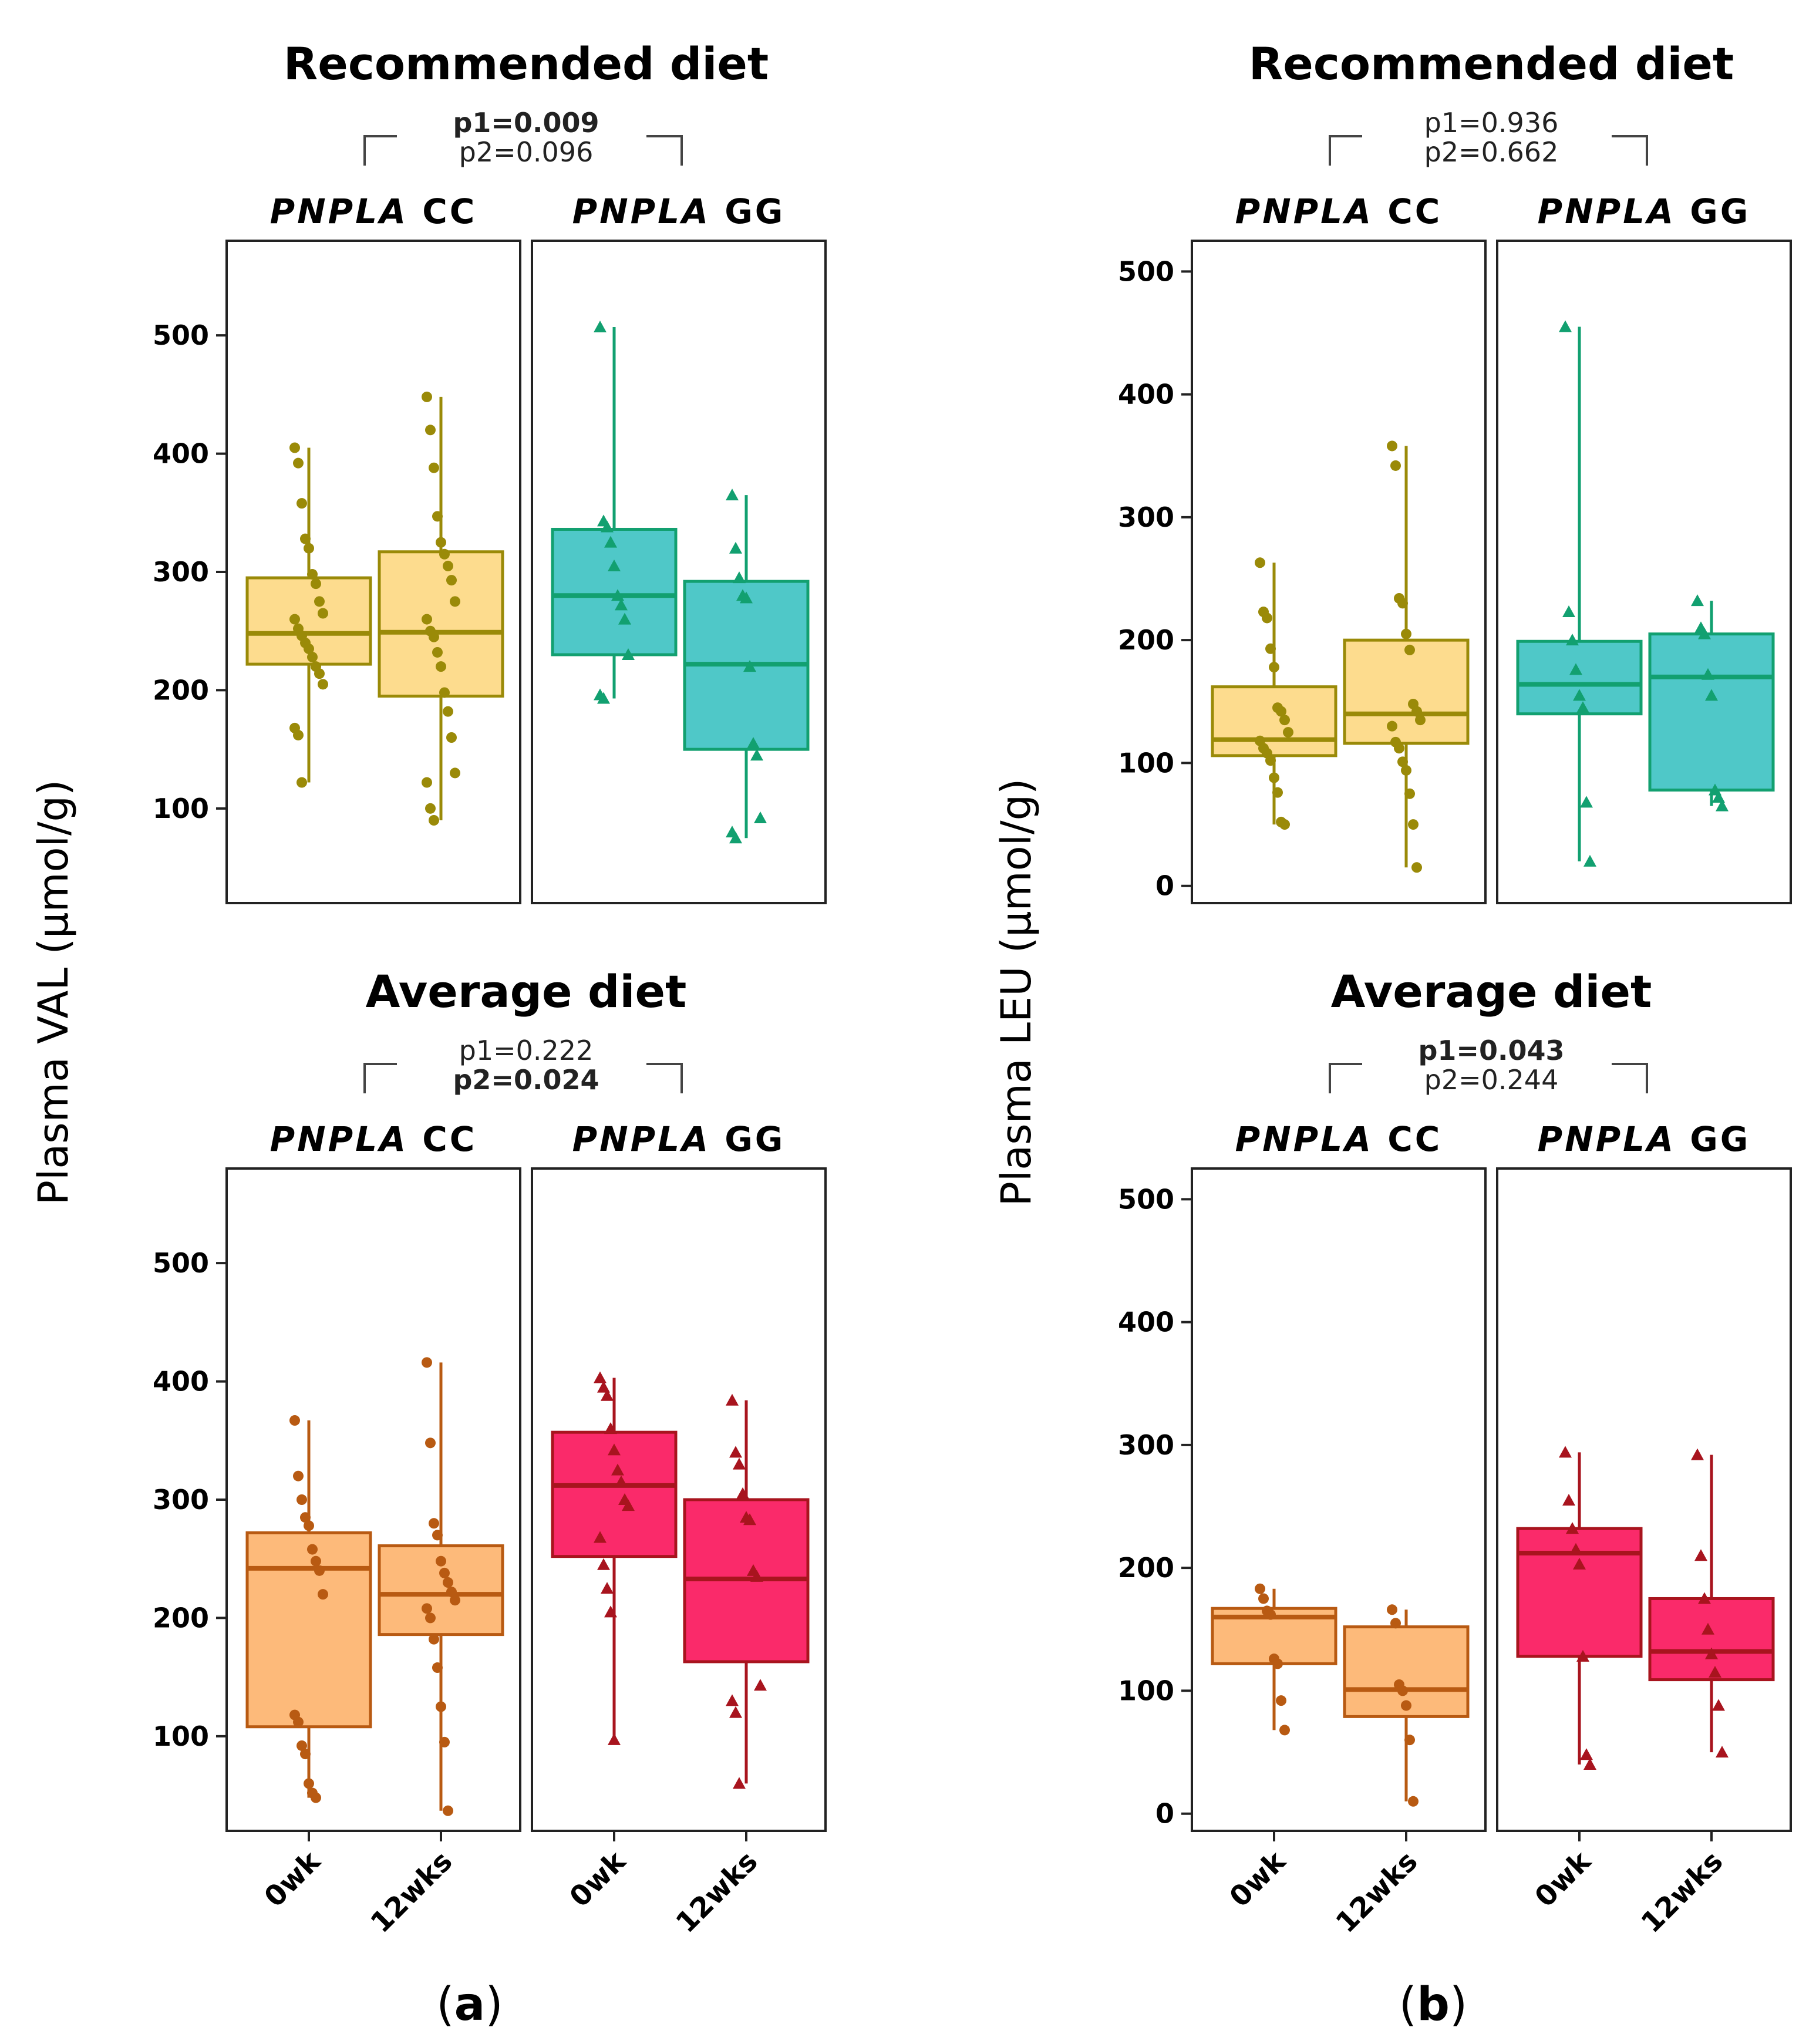 Image resolution: width=1816 pixels, height=2044 pixels. Describe the element at coordinates (380, 150) in the screenshot. I see `comparison-bracket-left` at that location.